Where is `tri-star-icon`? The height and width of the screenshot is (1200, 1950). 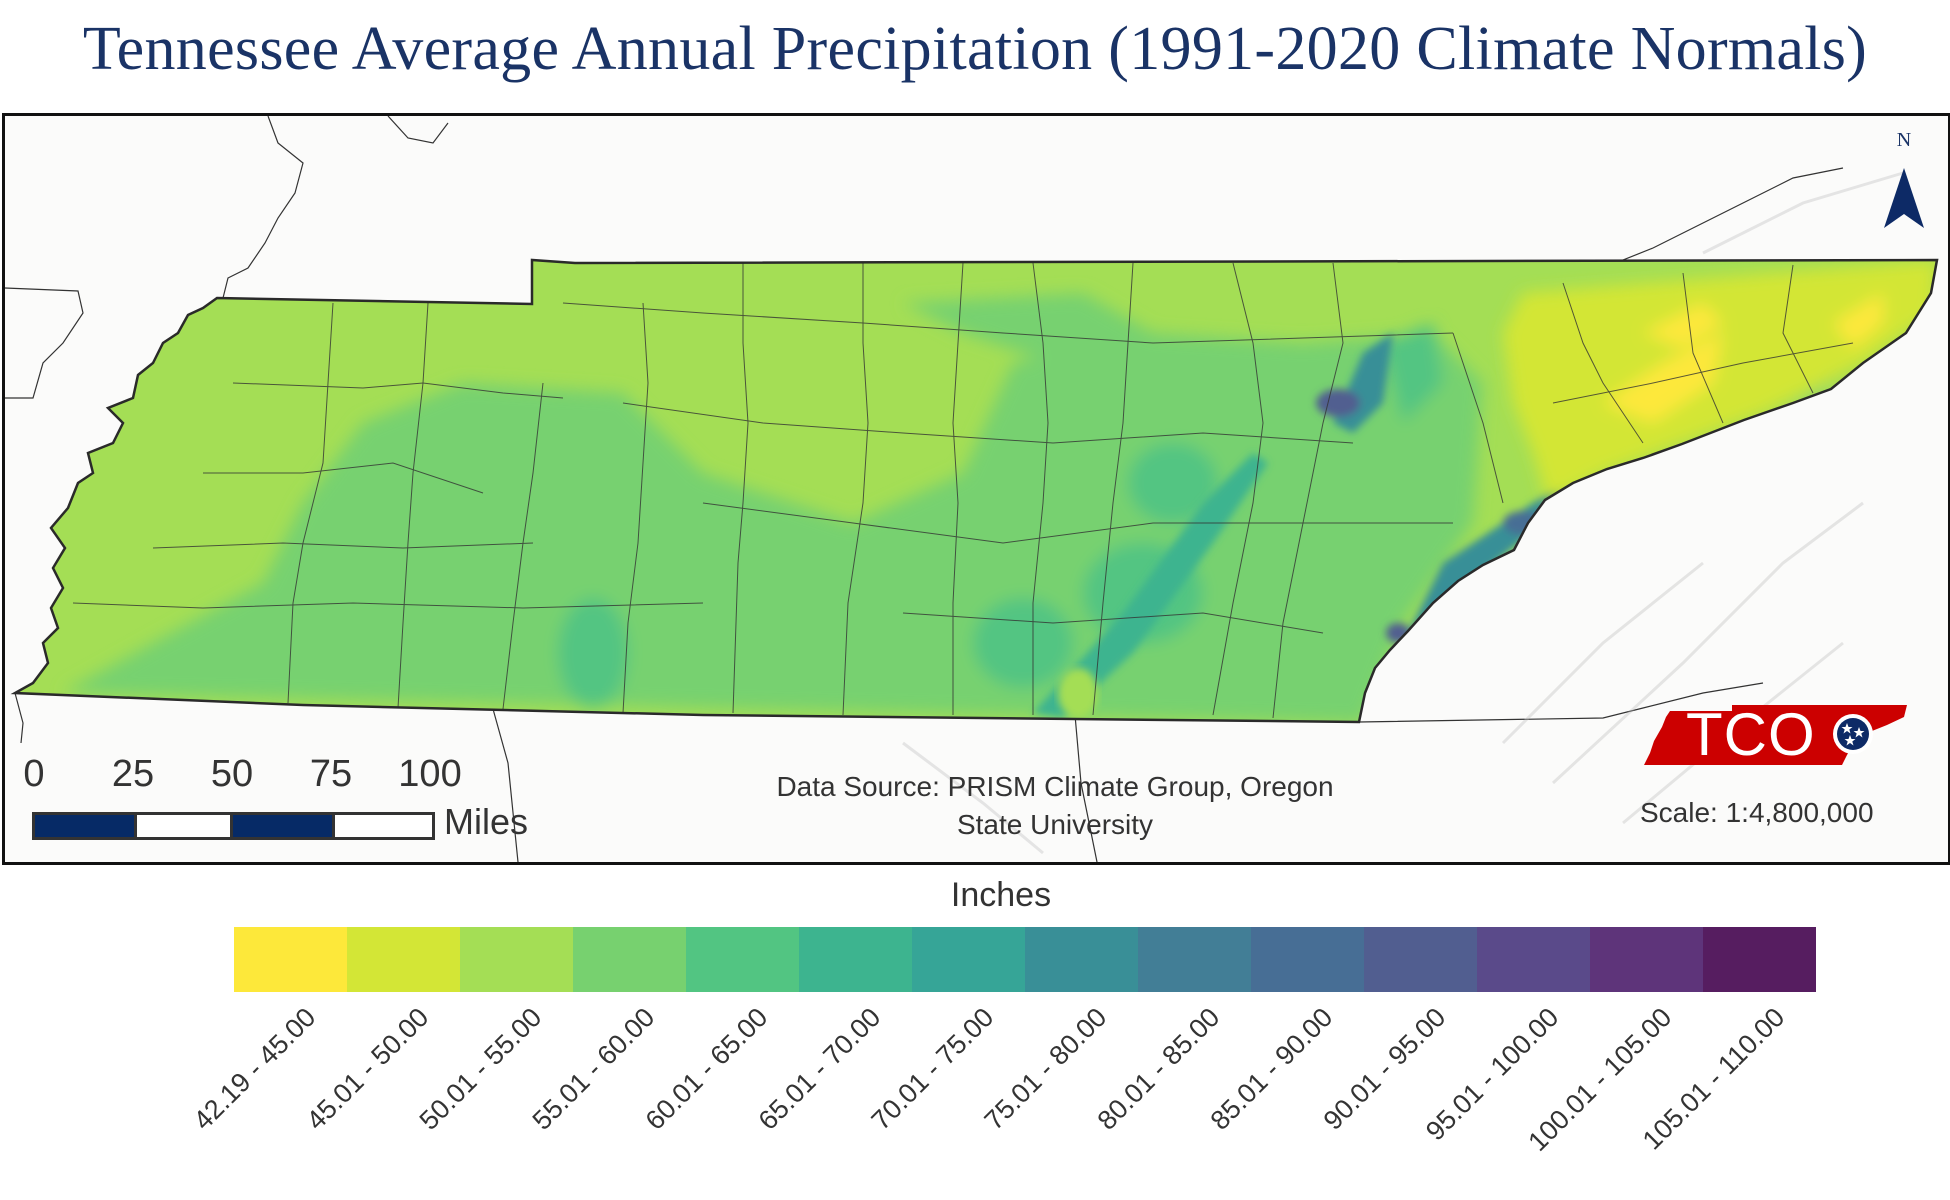 tri-star-icon is located at coordinates (1853, 734).